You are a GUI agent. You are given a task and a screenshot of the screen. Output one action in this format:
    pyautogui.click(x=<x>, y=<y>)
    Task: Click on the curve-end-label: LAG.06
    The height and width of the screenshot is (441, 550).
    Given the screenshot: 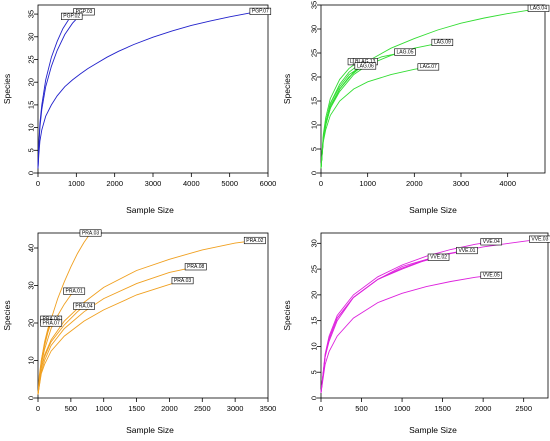 What is the action you would take?
    pyautogui.click(x=365, y=66)
    